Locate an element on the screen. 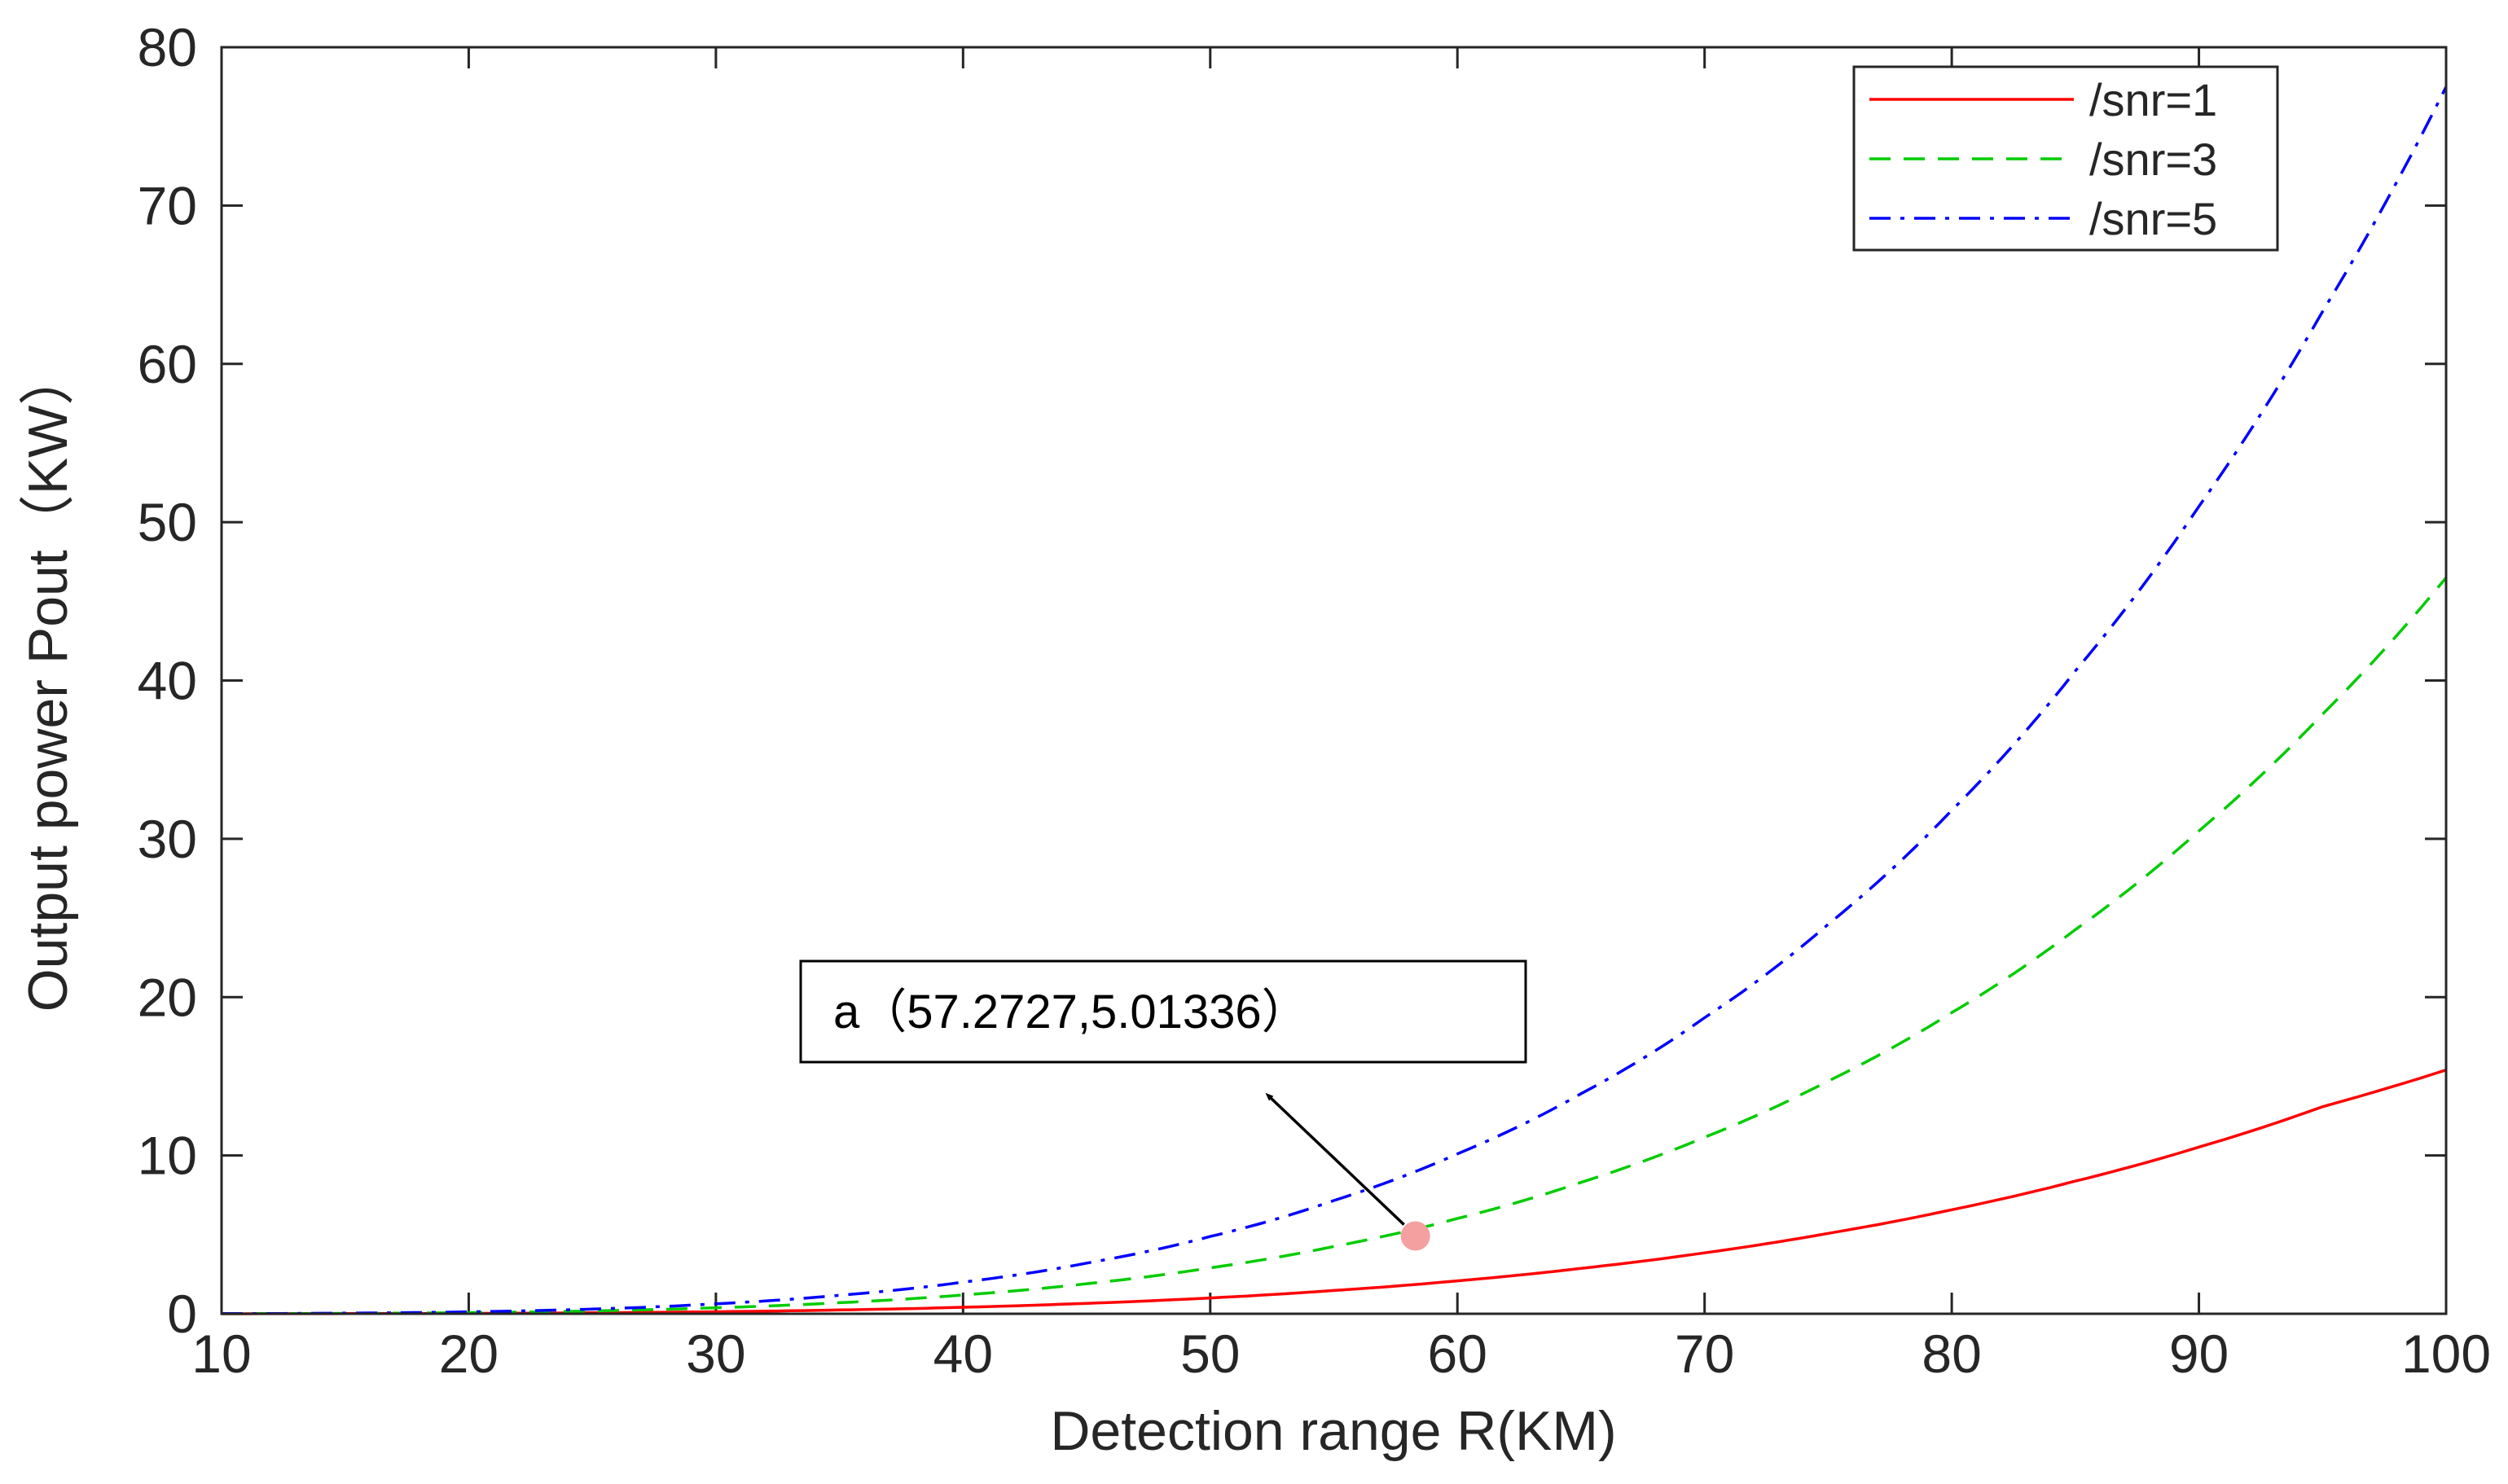 Image resolution: width=2508 pixels, height=1484 pixels. legend-label-2: /snr=3 is located at coordinates (2153, 159).